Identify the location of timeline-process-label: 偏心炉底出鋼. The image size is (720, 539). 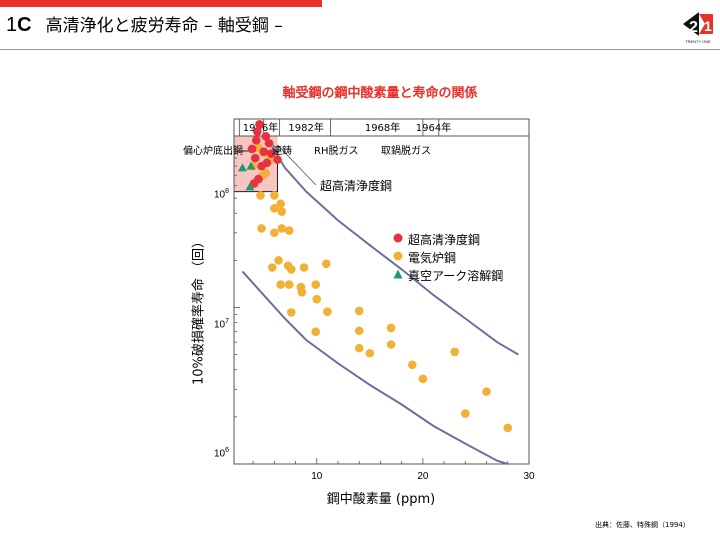
(213, 151).